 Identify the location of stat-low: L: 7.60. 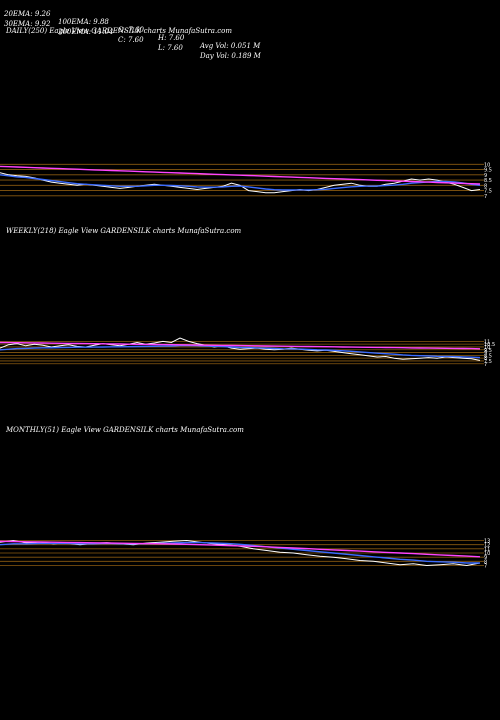
(170, 48).